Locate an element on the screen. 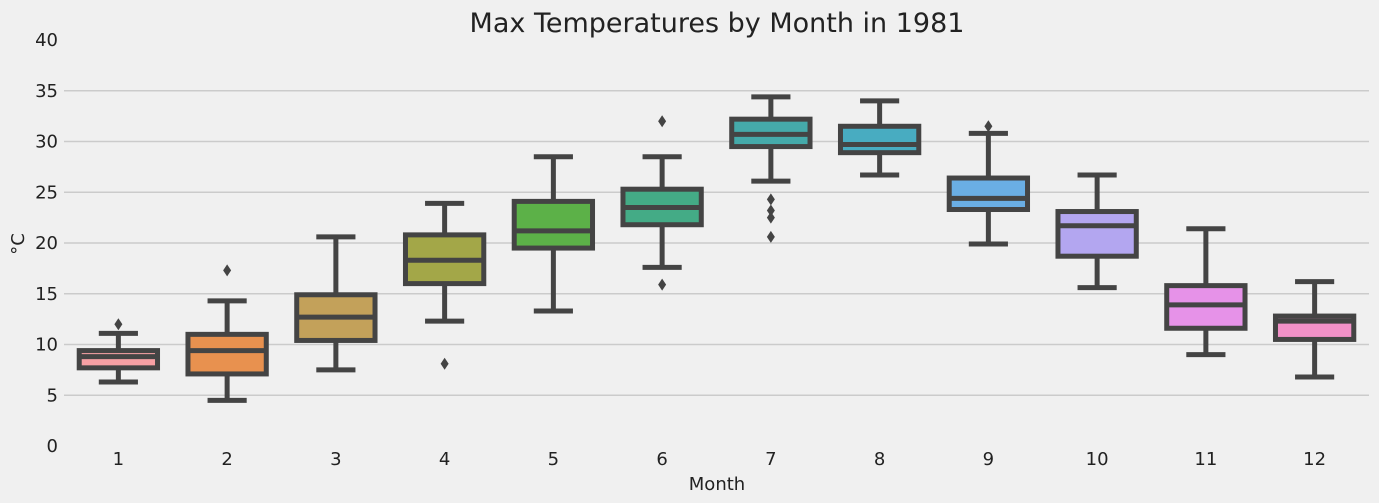  y-axis-ticks: 0 5 10 15 20 25 30 35 40 is located at coordinates (46, 243).